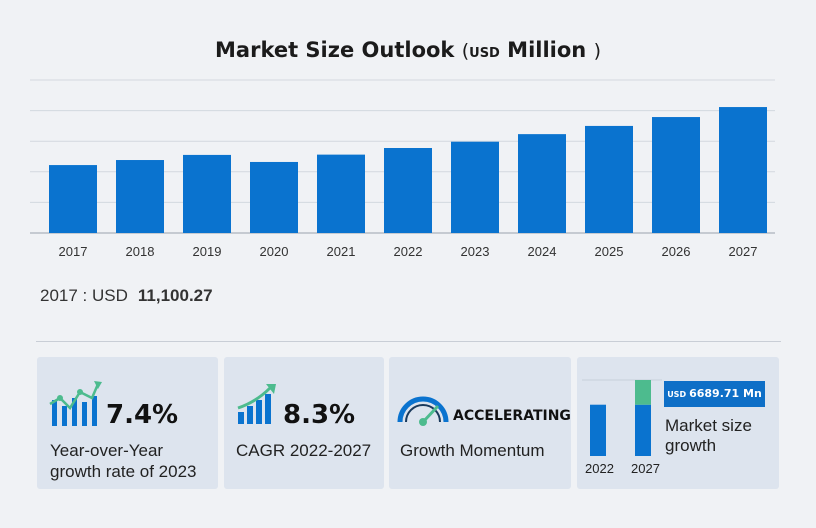 This screenshot has width=816, height=528. Describe the element at coordinates (743, 251) in the screenshot. I see `x-tick-label-2027: 2027` at that location.